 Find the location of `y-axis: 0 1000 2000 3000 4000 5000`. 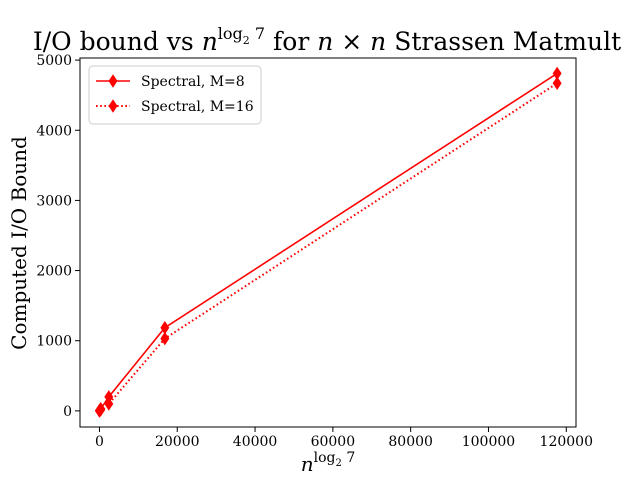

y-axis: 0 1000 2000 3000 4000 5000 is located at coordinates (58, 236).